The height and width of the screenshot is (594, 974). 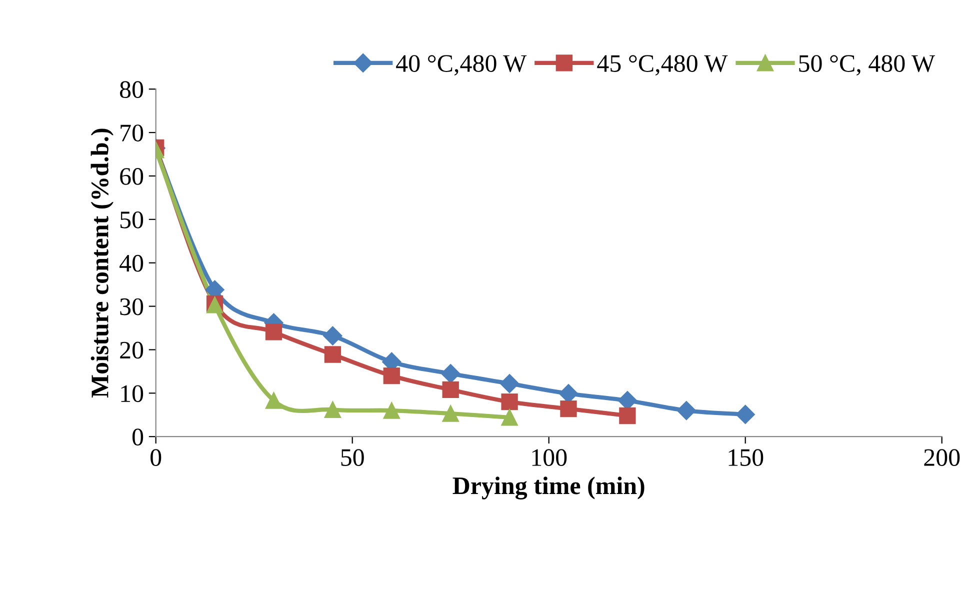 What do you see at coordinates (156, 457) in the screenshot?
I see `x-tick-label: 0` at bounding box center [156, 457].